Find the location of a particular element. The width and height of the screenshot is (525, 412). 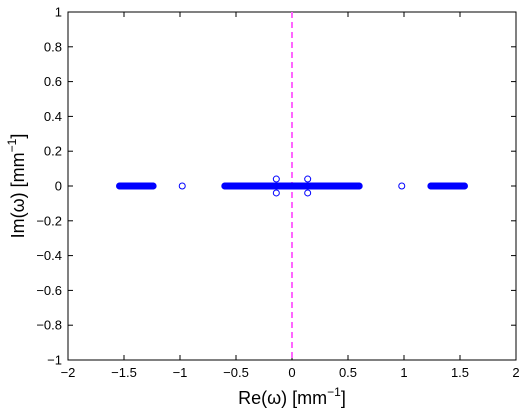

y-axis-title-exponent: −1 is located at coordinates (12, 145).